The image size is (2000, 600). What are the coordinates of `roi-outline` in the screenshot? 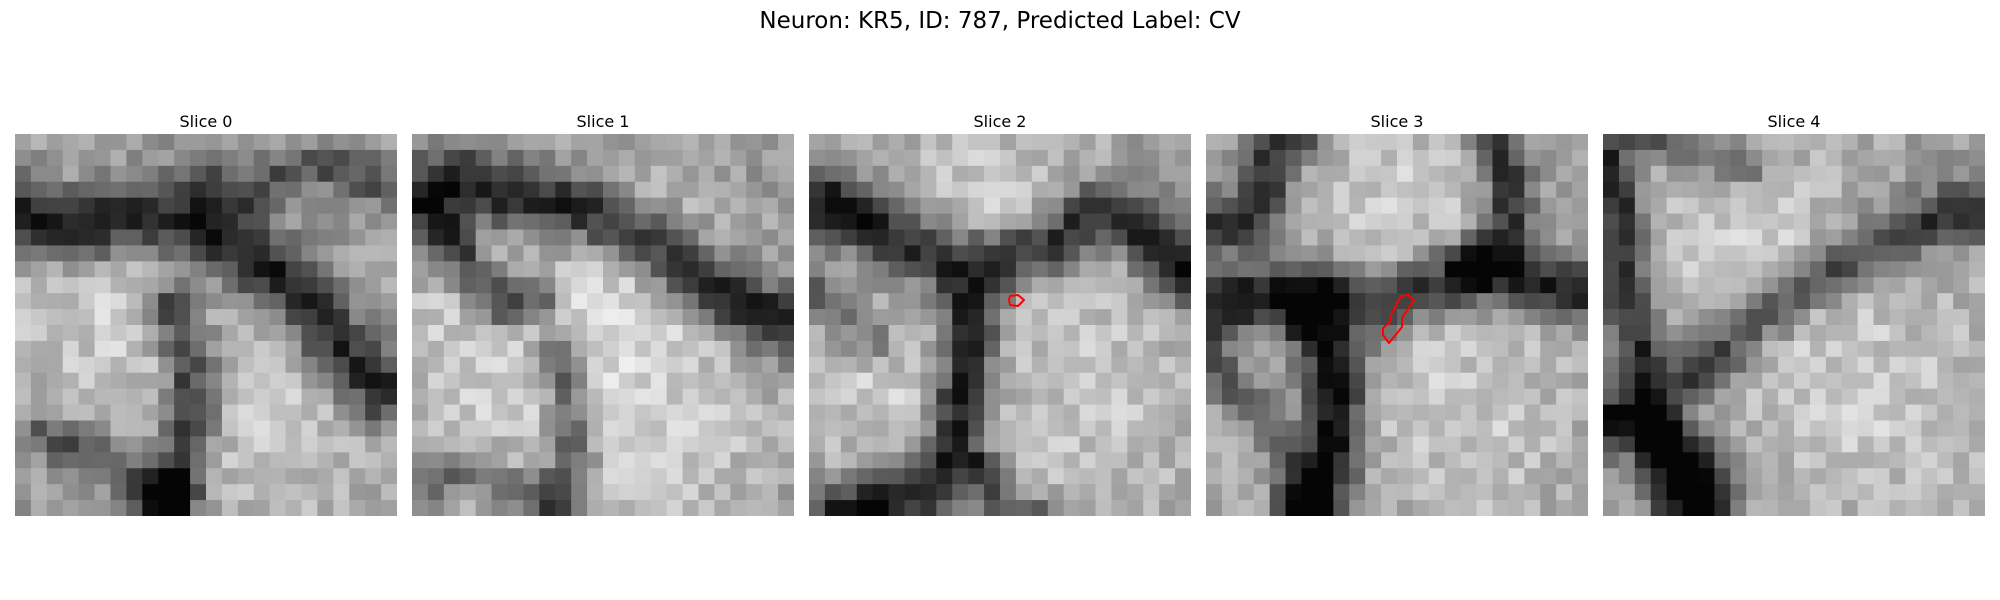 It's located at (1398, 319).